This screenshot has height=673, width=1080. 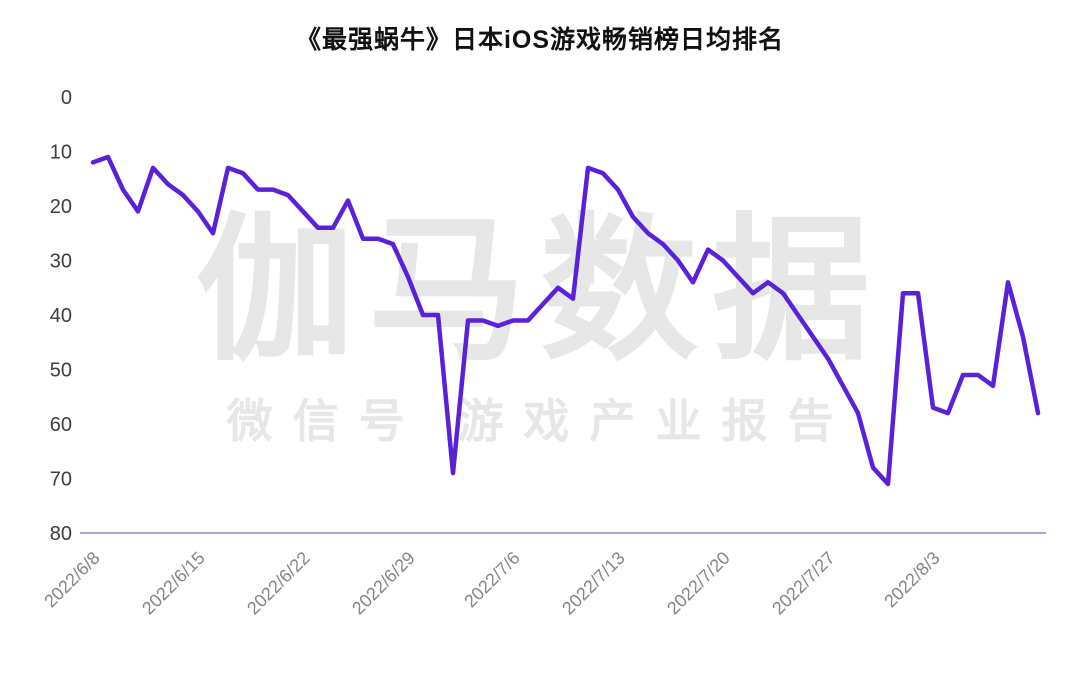 I want to click on x-axis-tick-label: 2022/7/27, so click(x=803, y=583).